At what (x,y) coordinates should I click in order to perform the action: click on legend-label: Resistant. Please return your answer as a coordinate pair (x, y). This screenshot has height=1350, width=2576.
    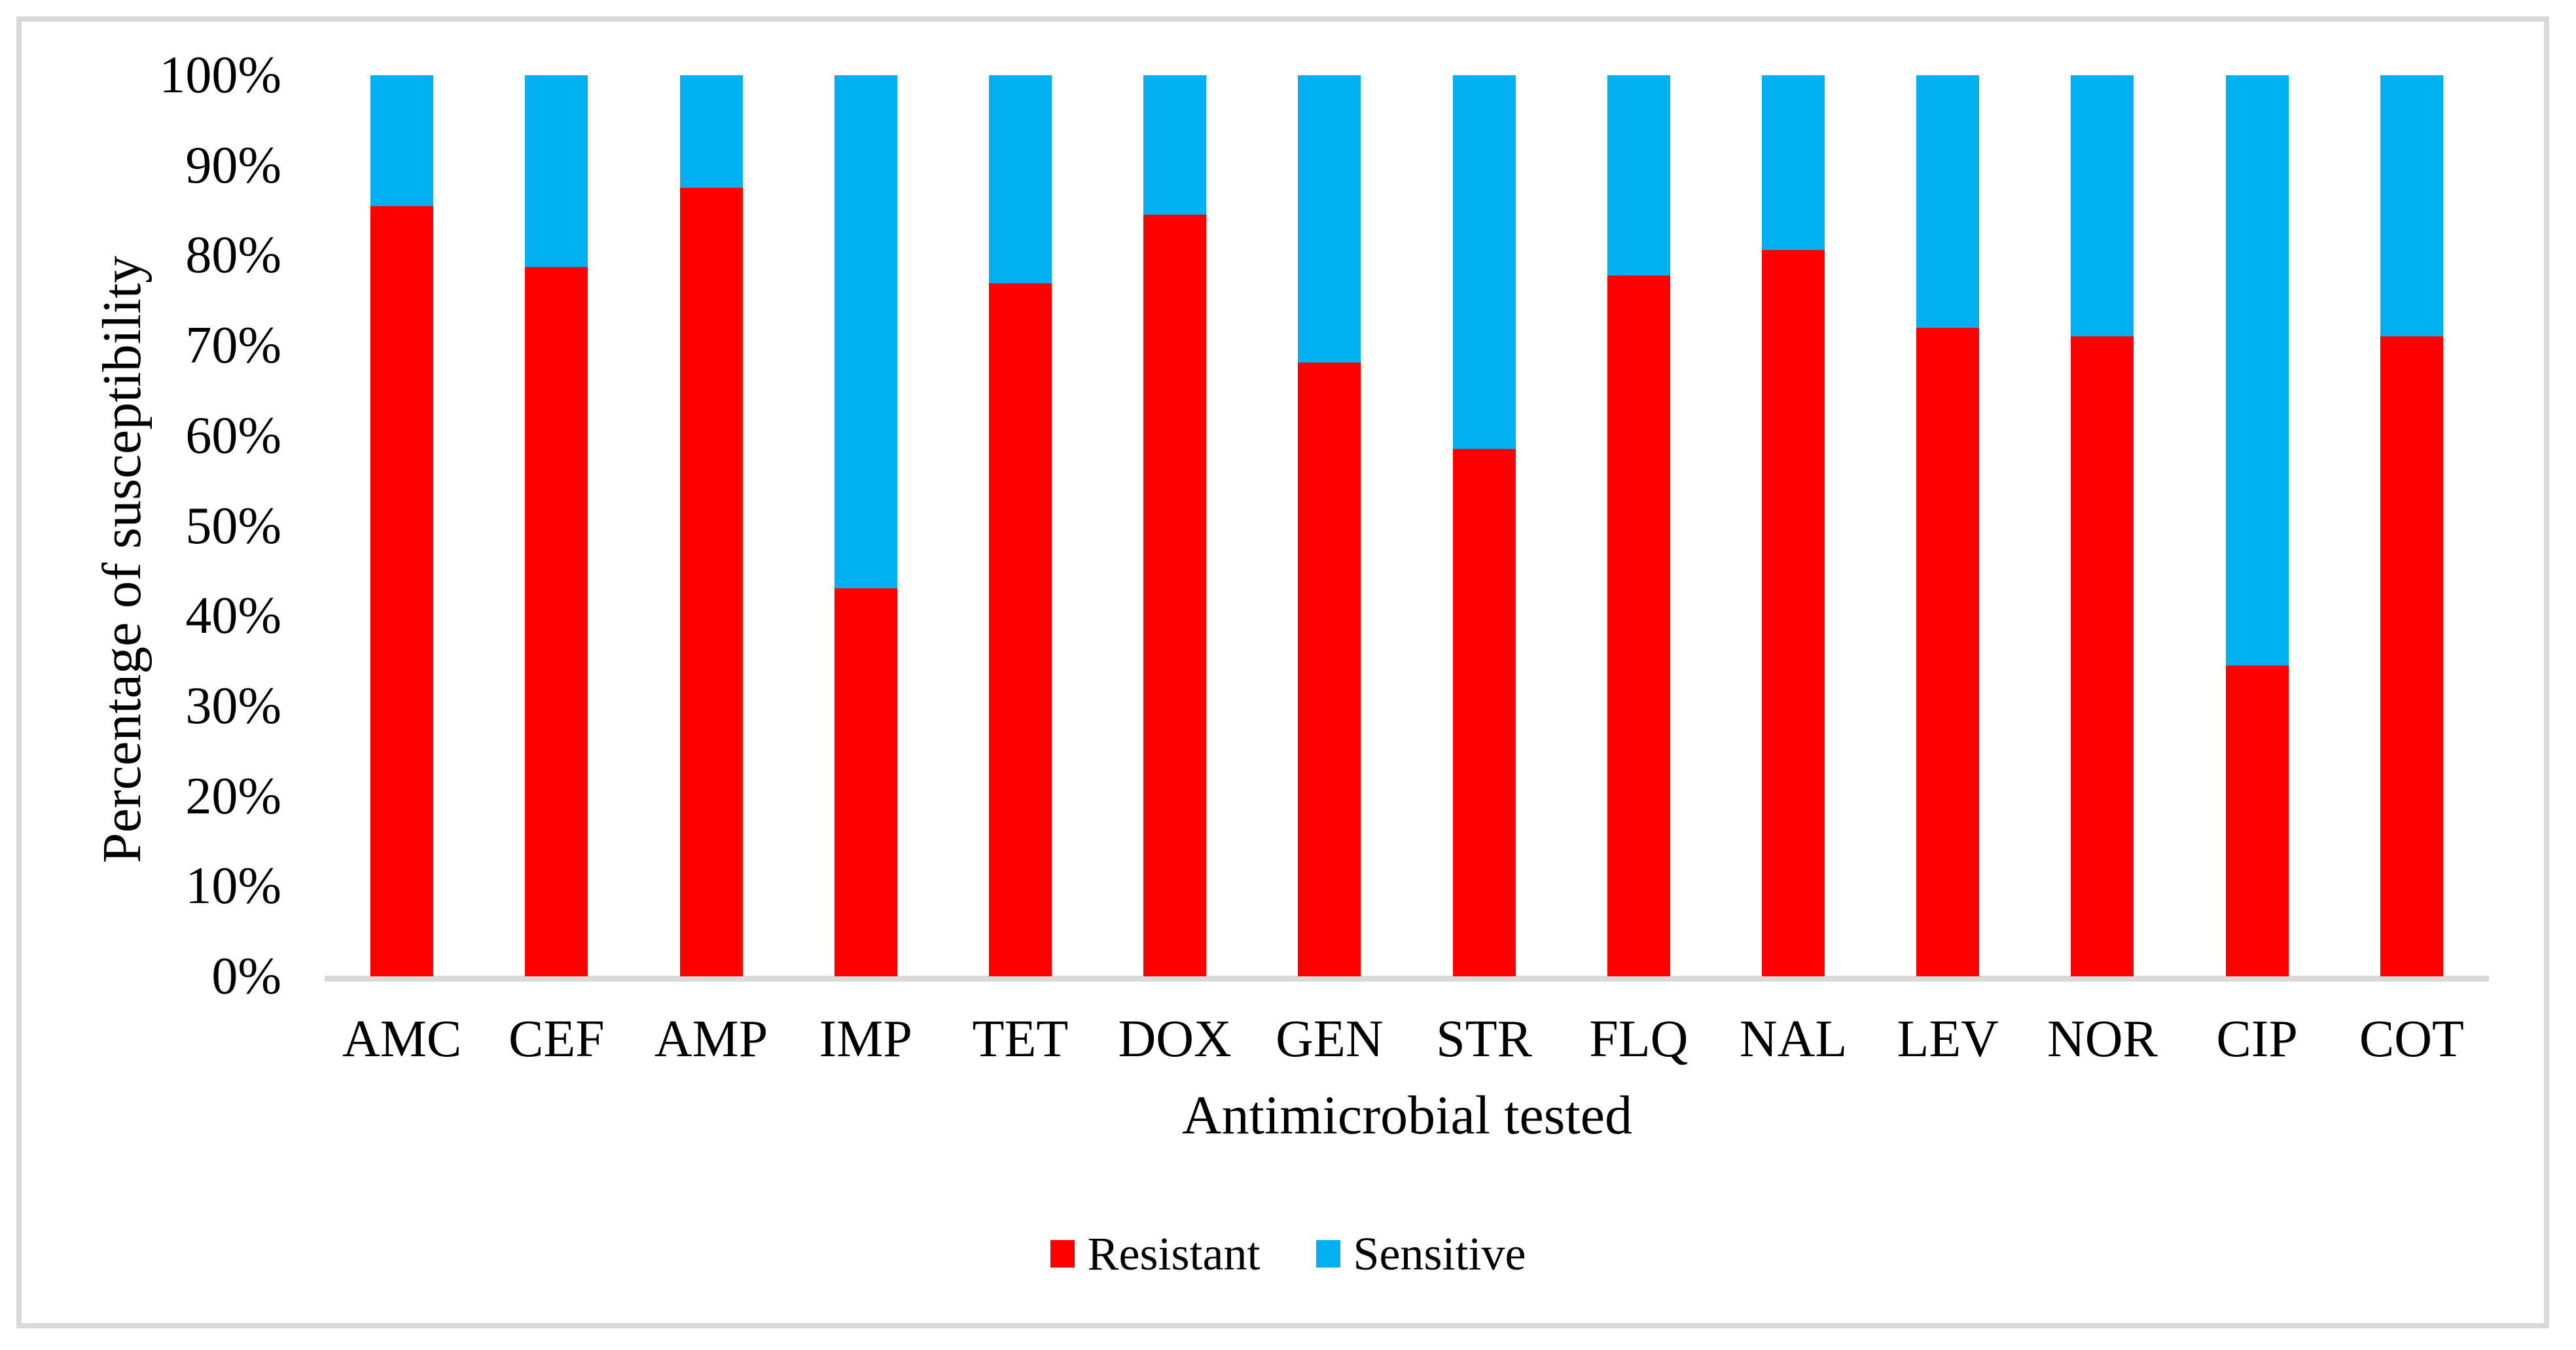
    Looking at the image, I should click on (1174, 1254).